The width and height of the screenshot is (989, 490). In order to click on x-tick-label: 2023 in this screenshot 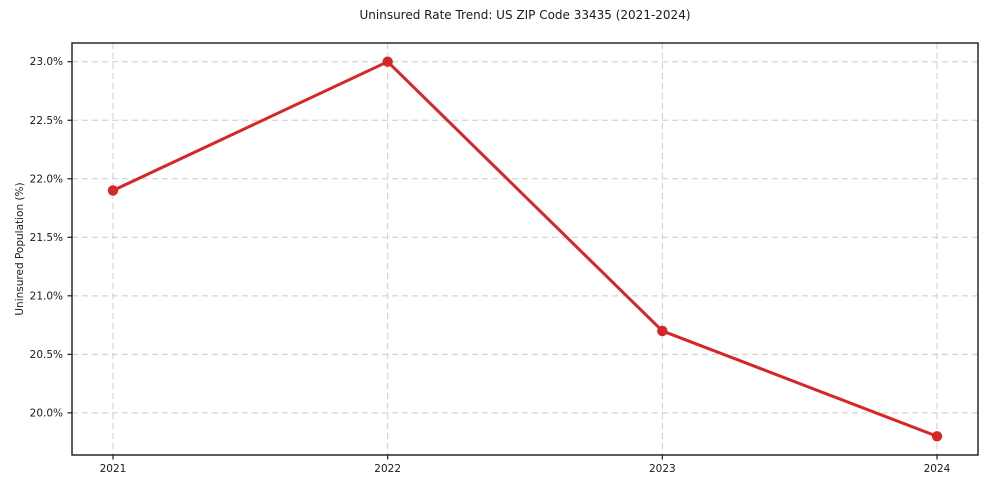, I will do `click(662, 469)`.